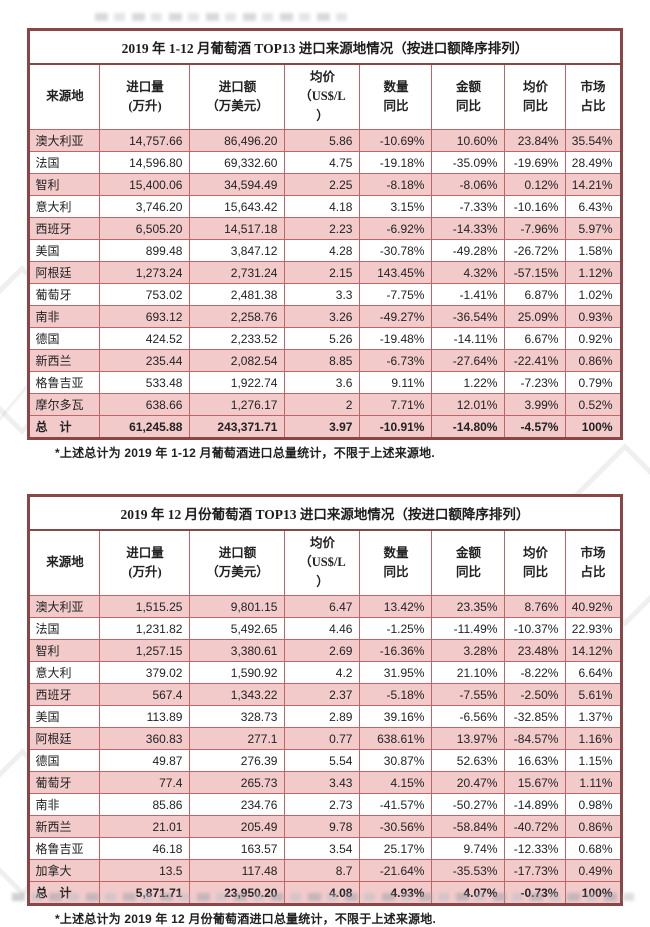 The height and width of the screenshot is (927, 650). I want to click on value-cell: 0.49%, so click(593, 870).